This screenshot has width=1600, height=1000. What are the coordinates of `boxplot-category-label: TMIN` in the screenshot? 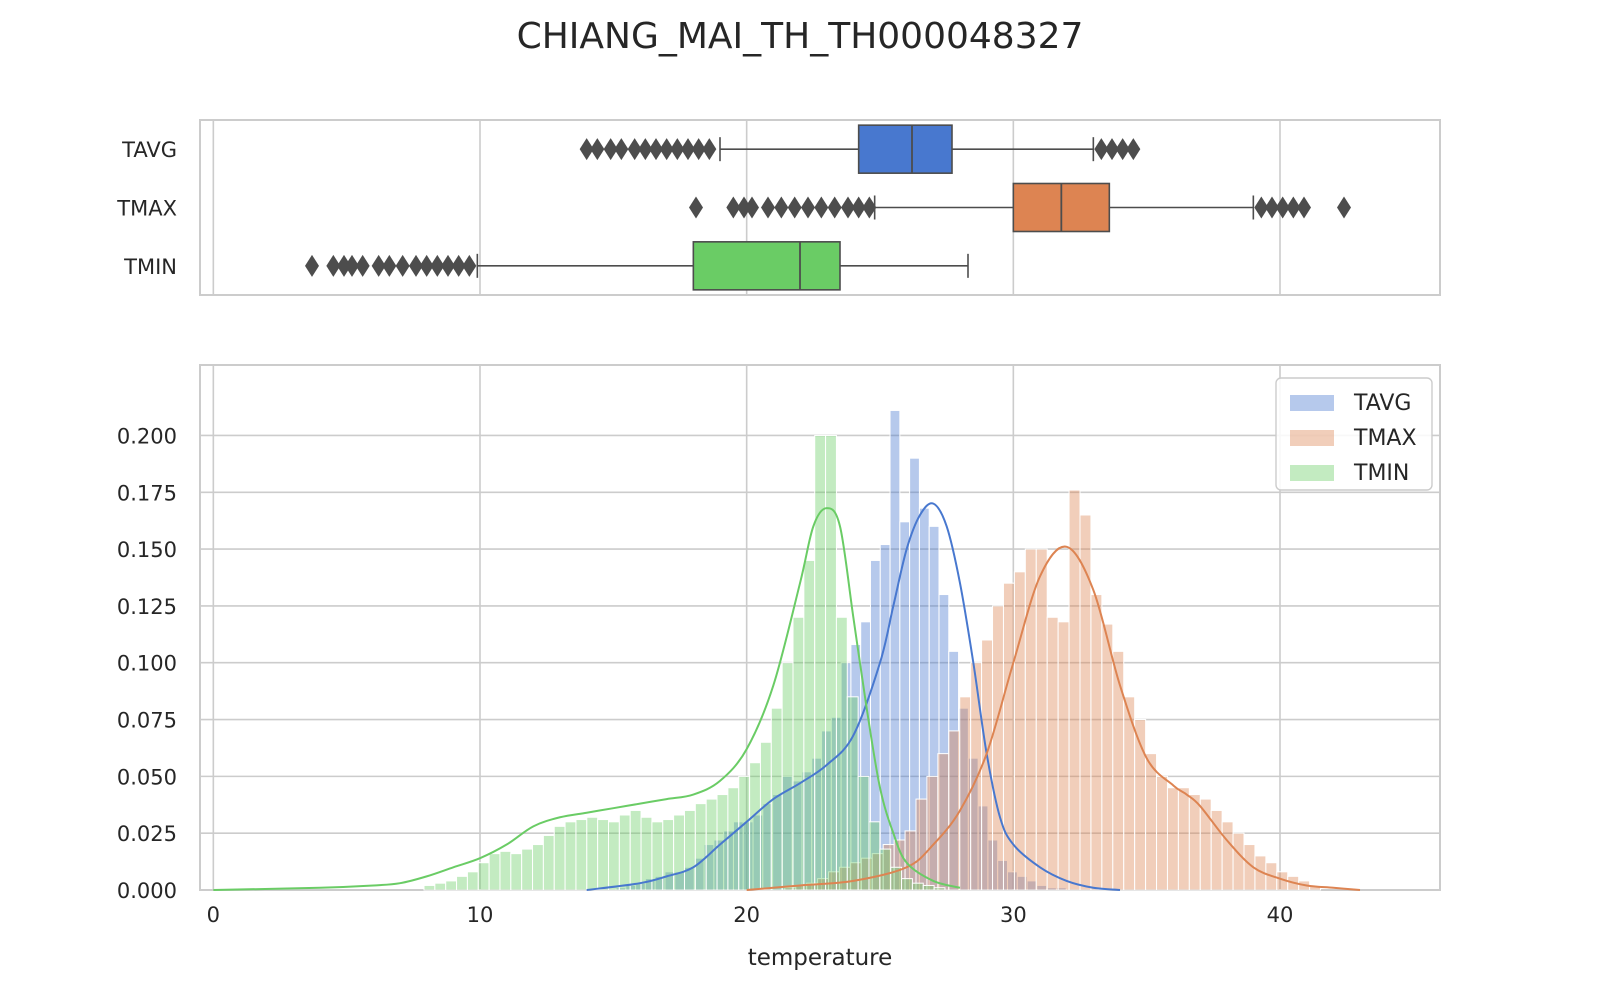 It's located at (150, 267).